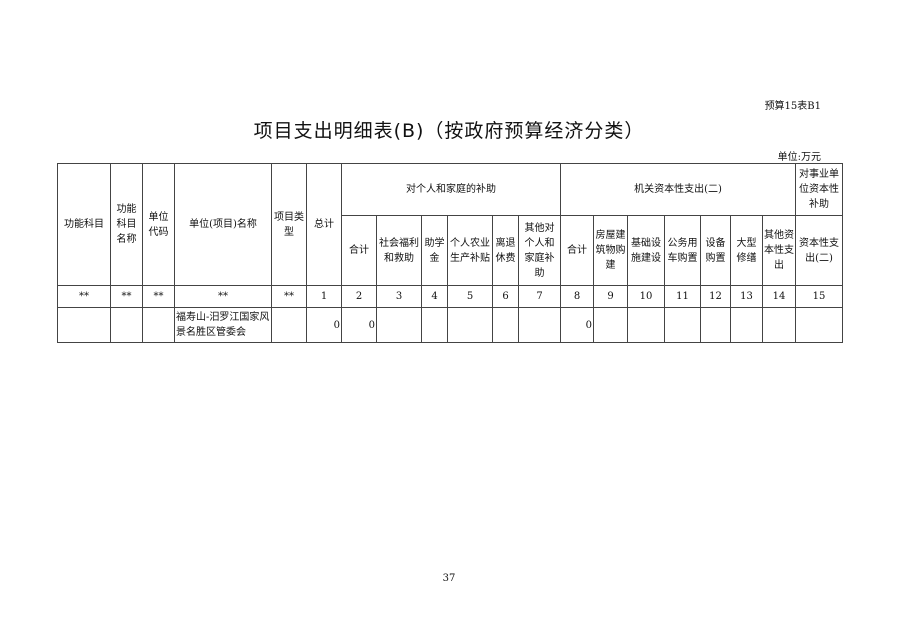  I want to click on index-cell: 5, so click(470, 296).